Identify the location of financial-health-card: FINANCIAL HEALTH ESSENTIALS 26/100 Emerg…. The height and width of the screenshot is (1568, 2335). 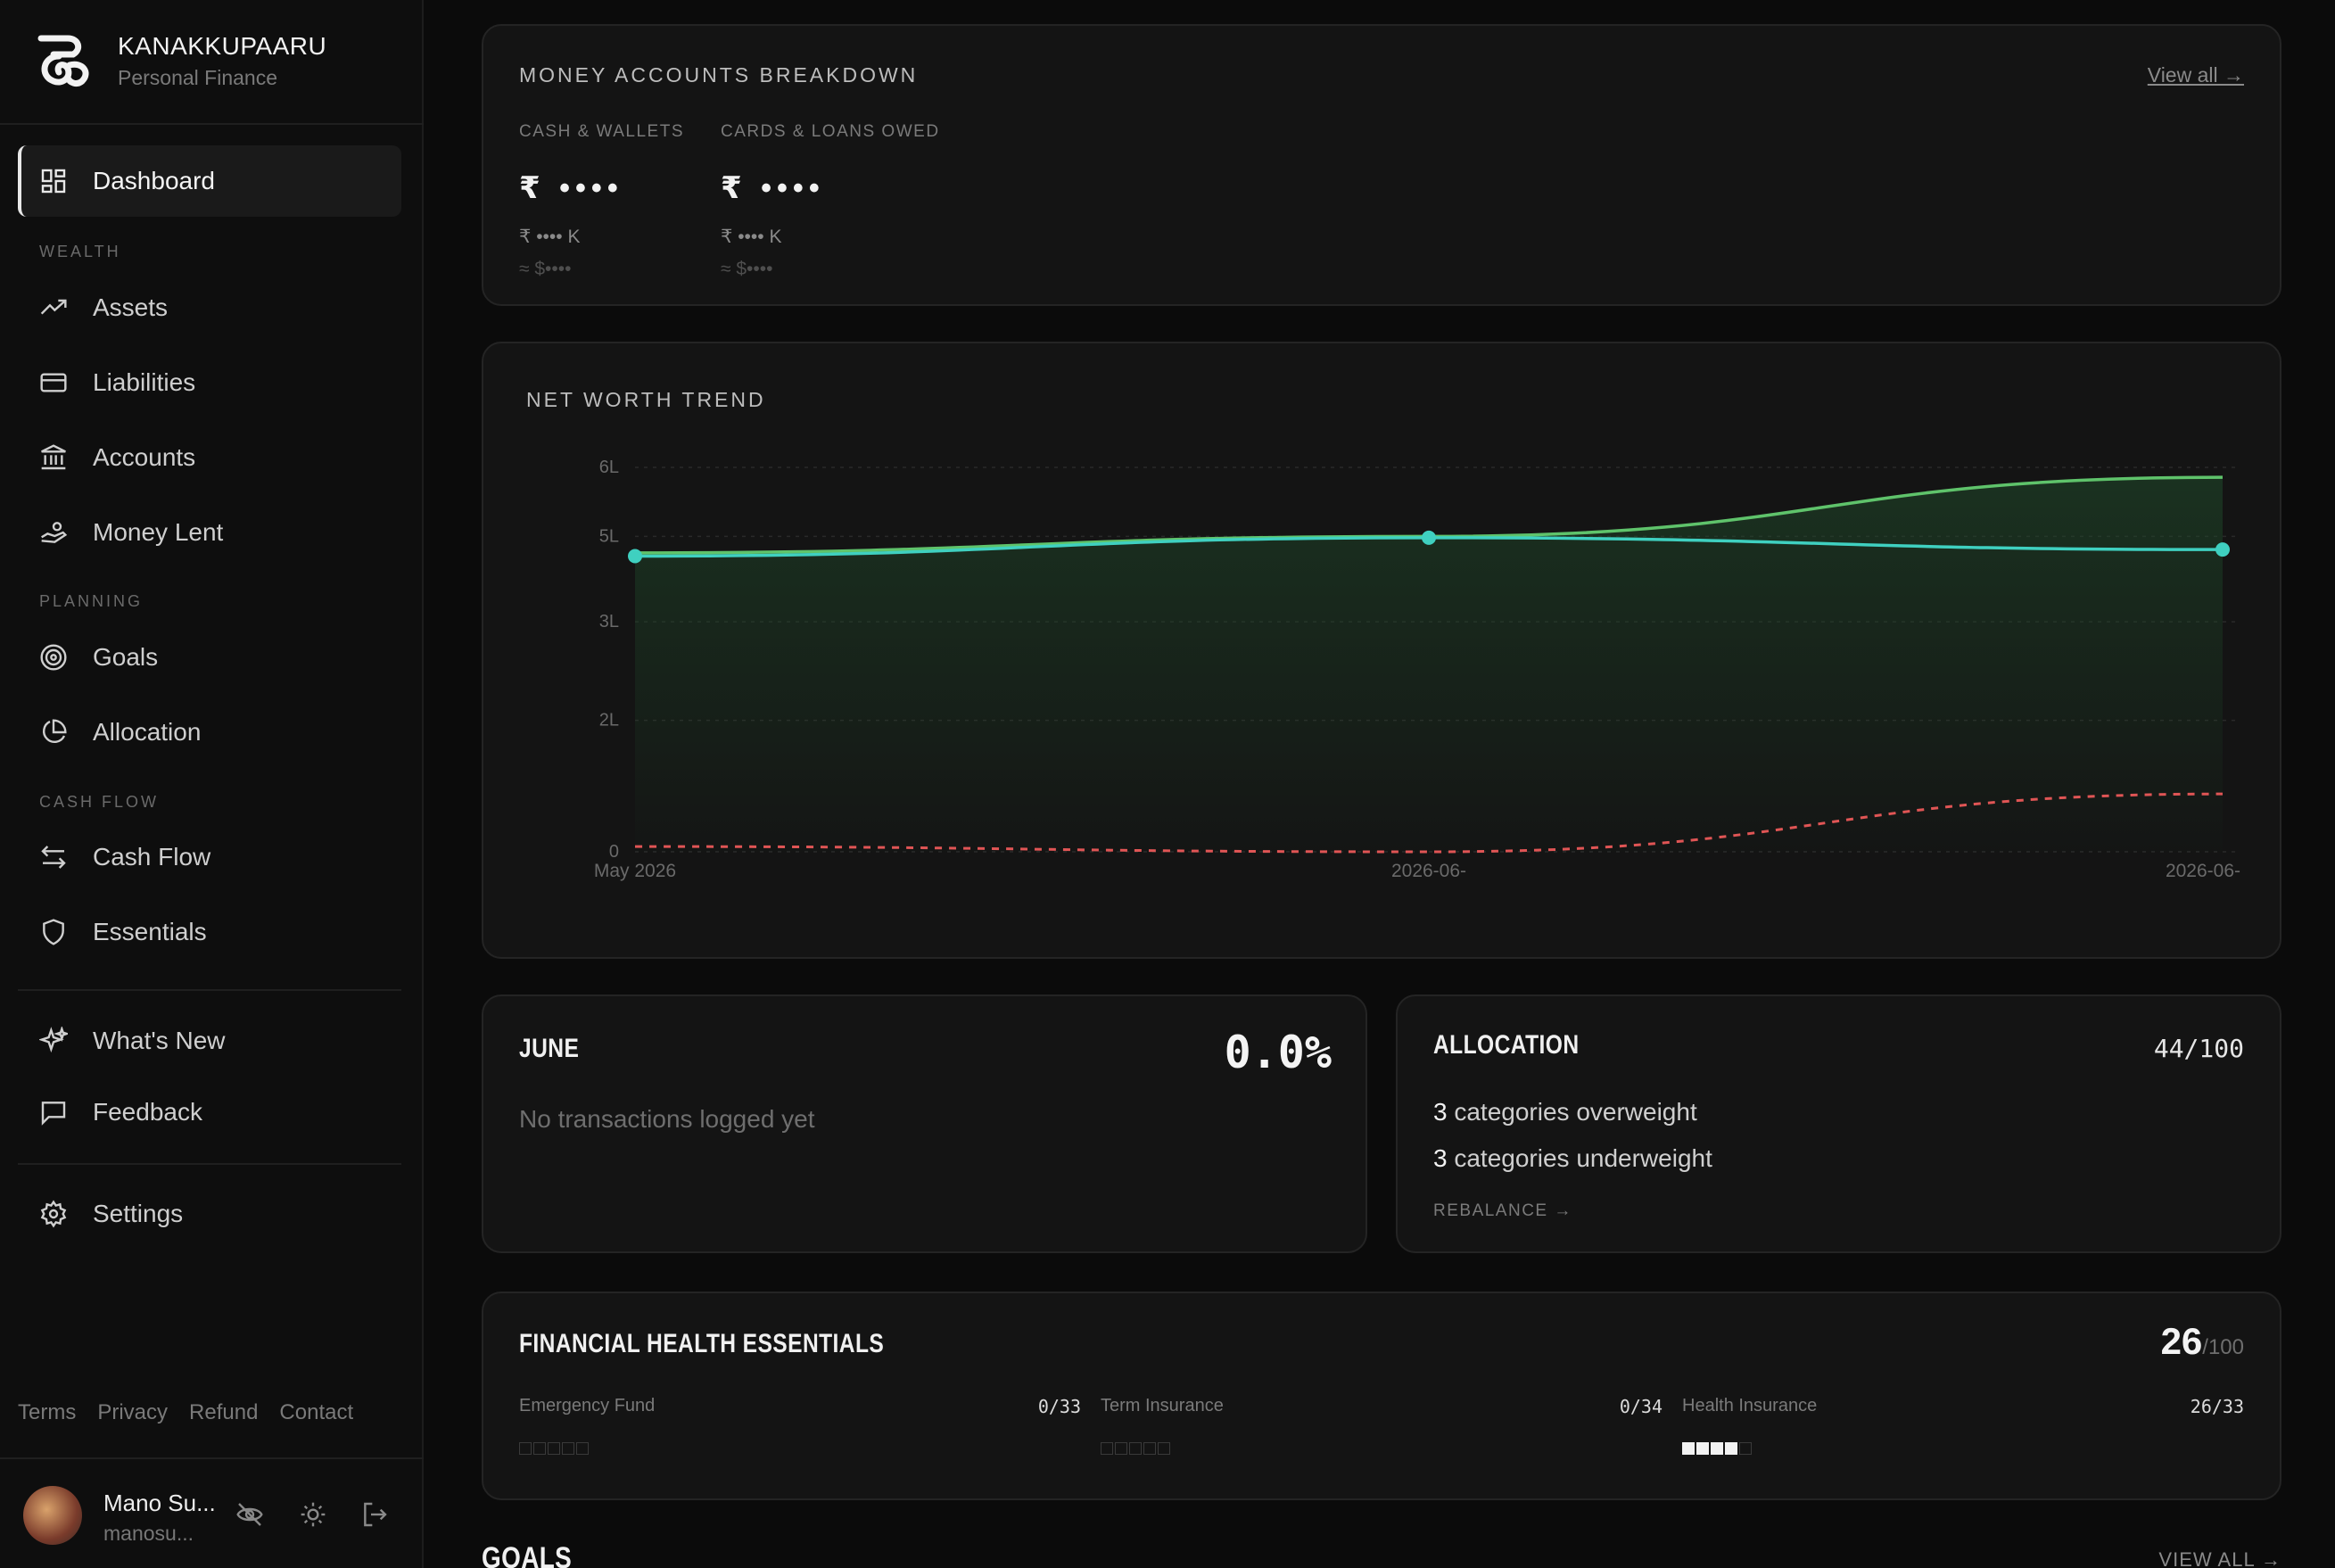
(1381, 1396).